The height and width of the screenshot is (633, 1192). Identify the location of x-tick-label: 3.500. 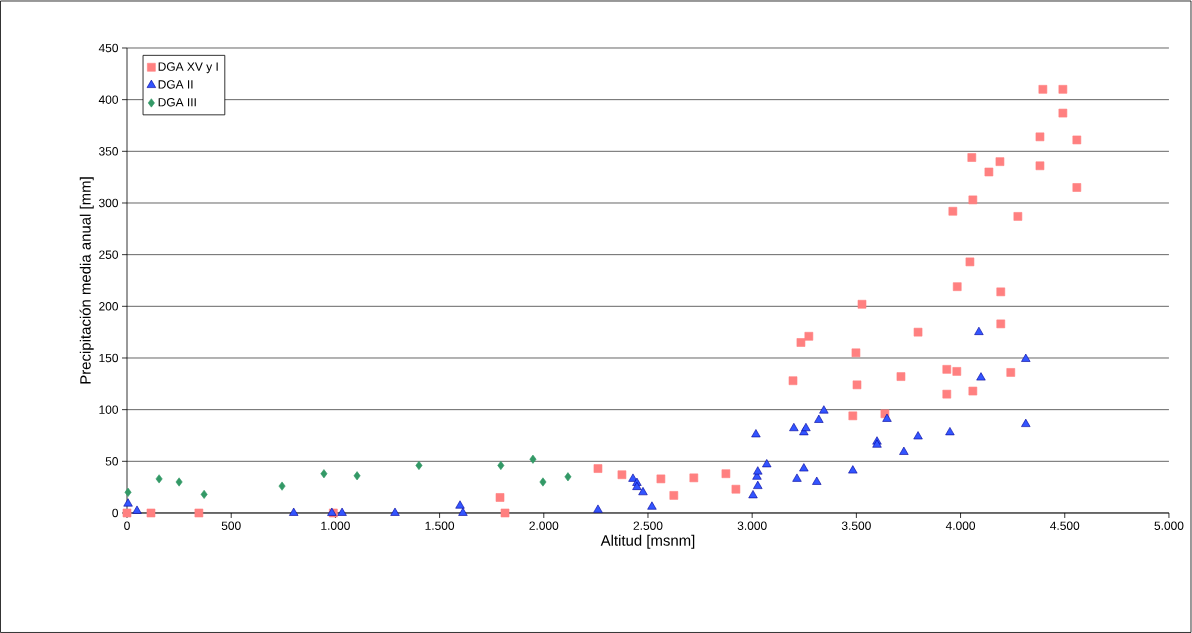
(856, 525).